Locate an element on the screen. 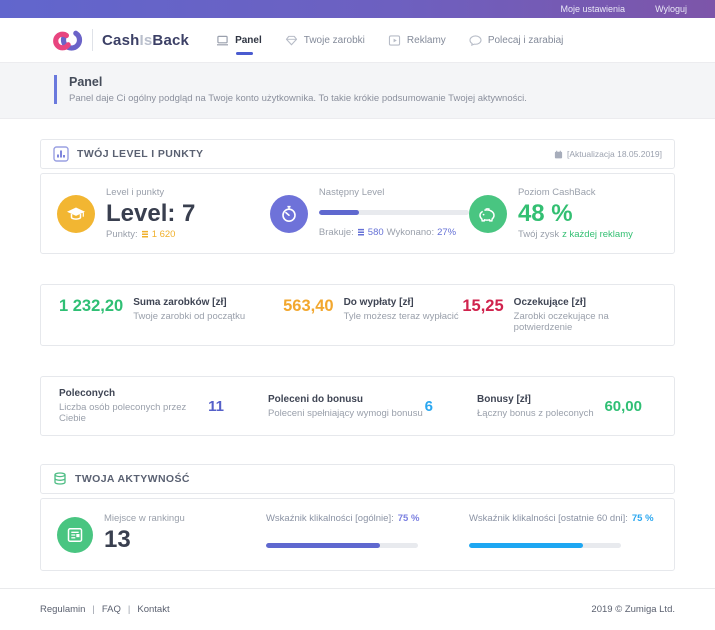  cashback-label: Poziom CashBack is located at coordinates (556, 192).